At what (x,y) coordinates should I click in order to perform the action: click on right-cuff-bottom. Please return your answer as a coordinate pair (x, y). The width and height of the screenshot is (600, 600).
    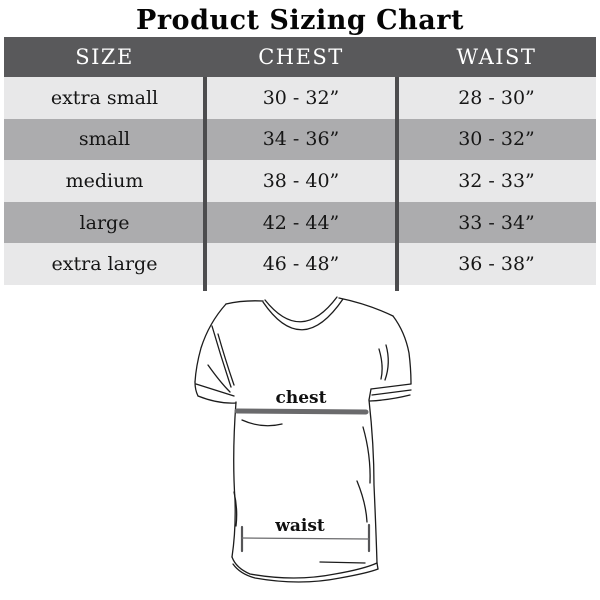
    Looking at the image, I should click on (390, 398).